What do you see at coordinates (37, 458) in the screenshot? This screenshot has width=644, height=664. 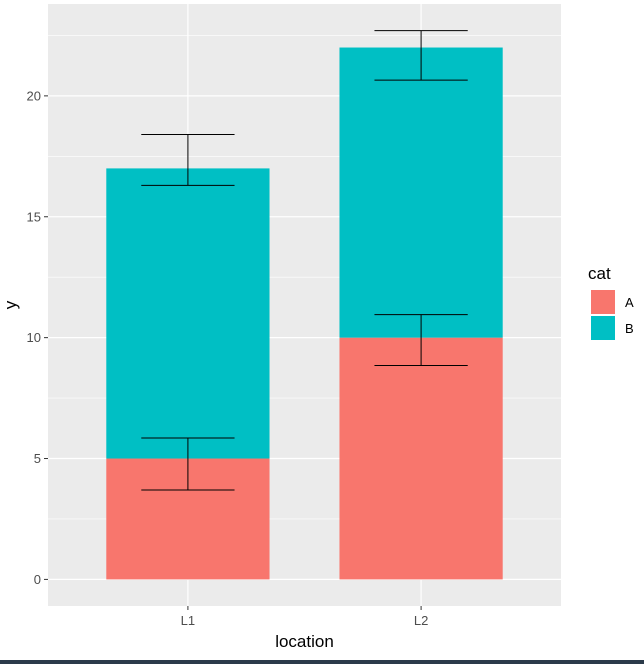 I see `y-tick-label: 5` at bounding box center [37, 458].